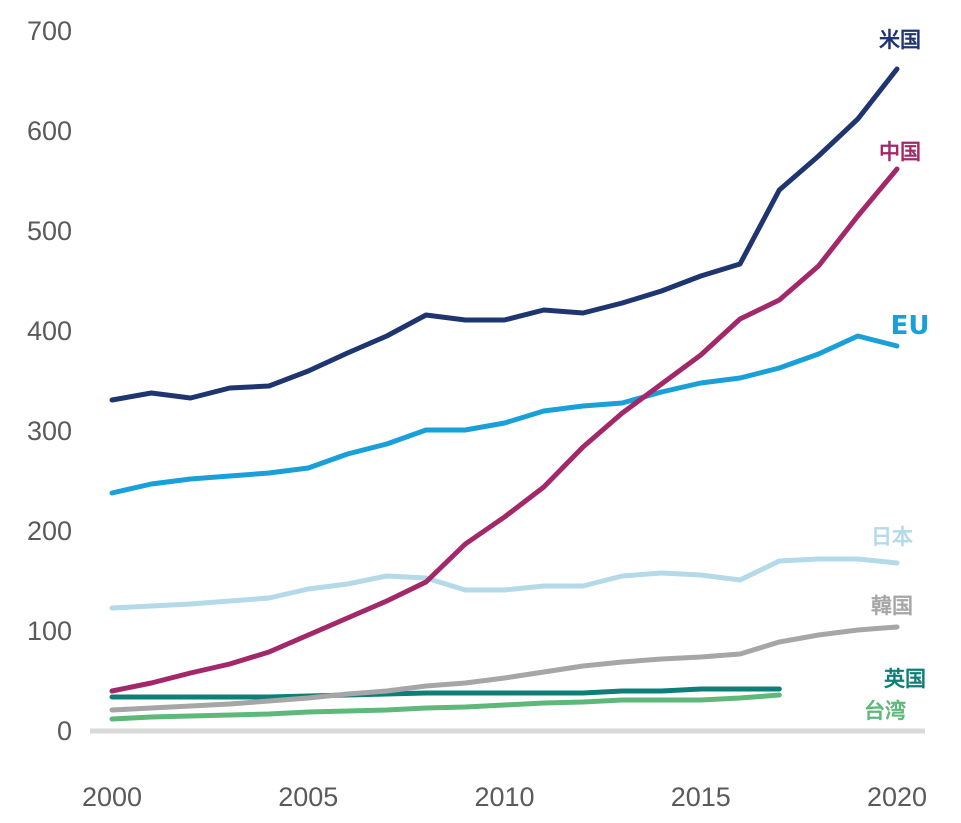 Image resolution: width=961 pixels, height=823 pixels. What do you see at coordinates (49, 631) in the screenshot?
I see `y-tick-label: 100` at bounding box center [49, 631].